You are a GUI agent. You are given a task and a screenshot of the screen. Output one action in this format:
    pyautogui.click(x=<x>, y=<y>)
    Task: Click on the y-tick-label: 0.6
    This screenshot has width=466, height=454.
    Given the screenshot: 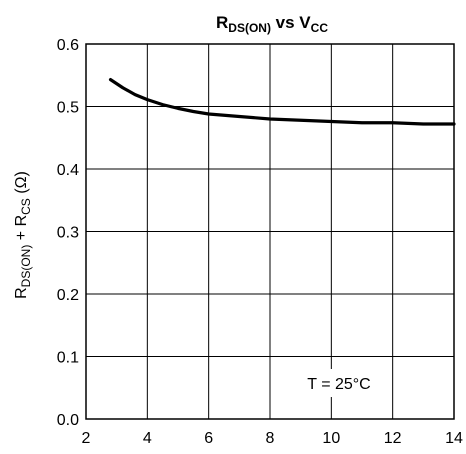 What is the action you would take?
    pyautogui.click(x=68, y=45)
    